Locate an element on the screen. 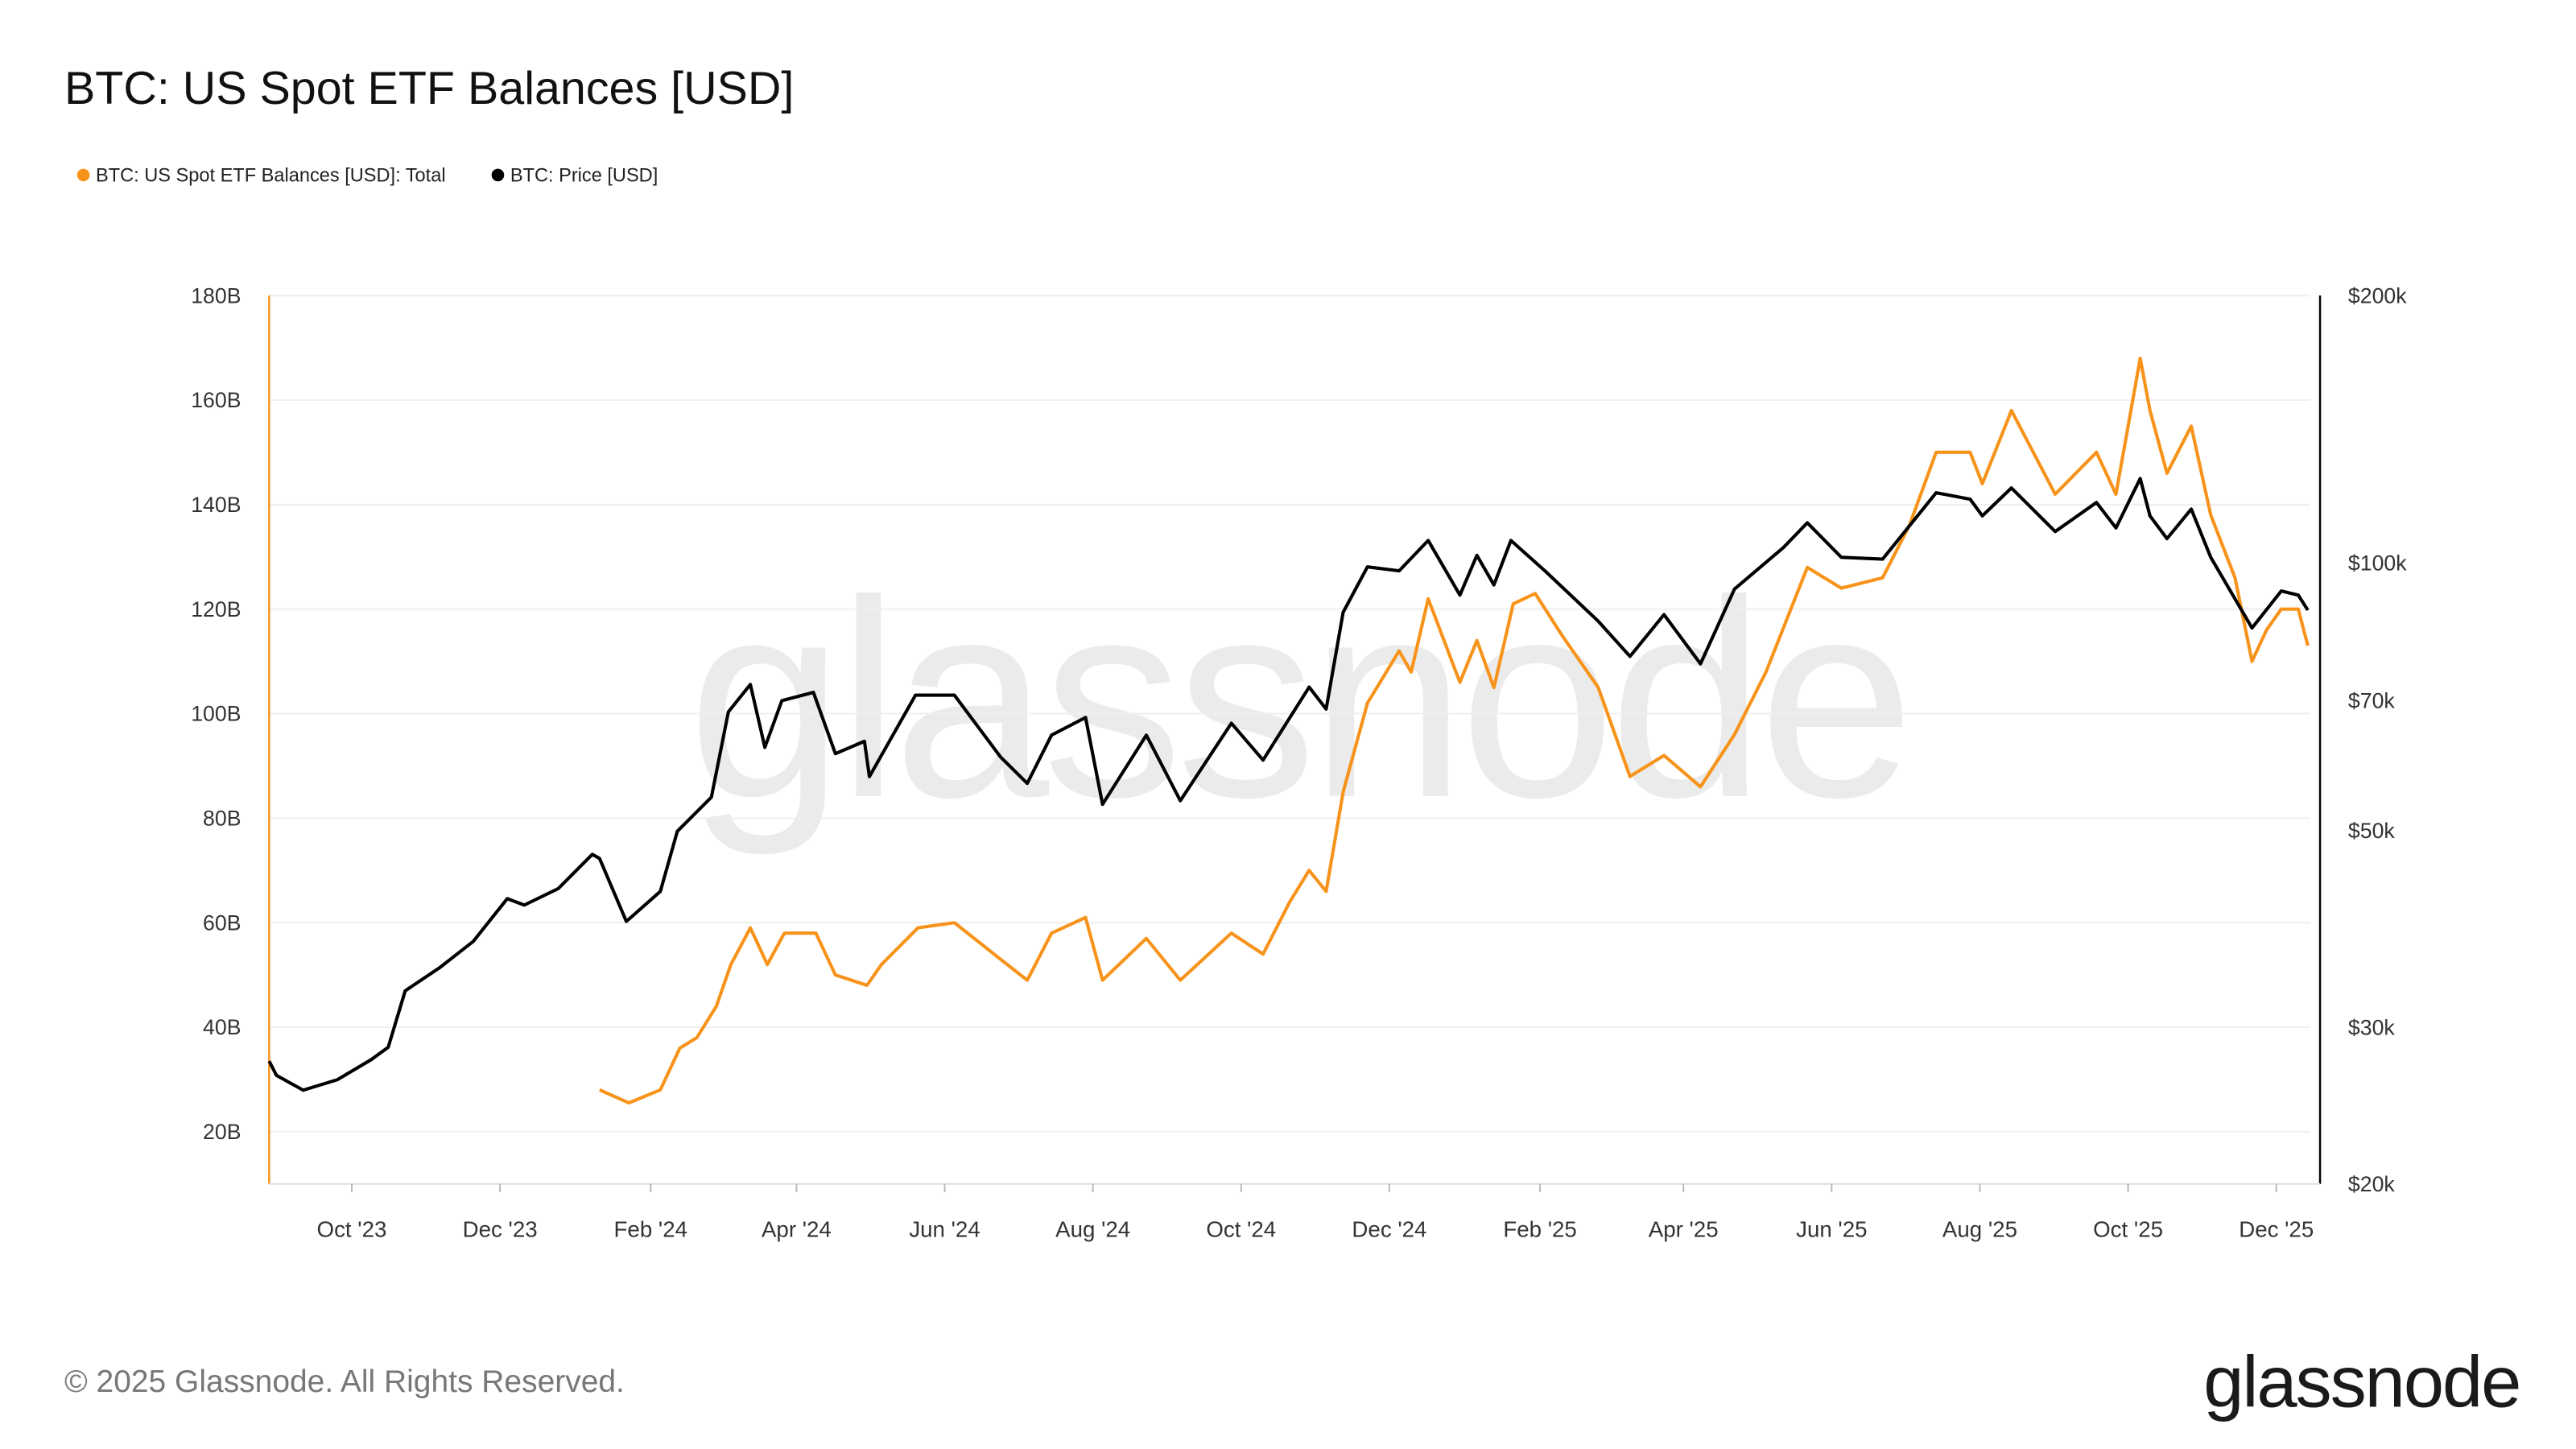  legend-label: BTC: Price [USD] is located at coordinates (584, 175).